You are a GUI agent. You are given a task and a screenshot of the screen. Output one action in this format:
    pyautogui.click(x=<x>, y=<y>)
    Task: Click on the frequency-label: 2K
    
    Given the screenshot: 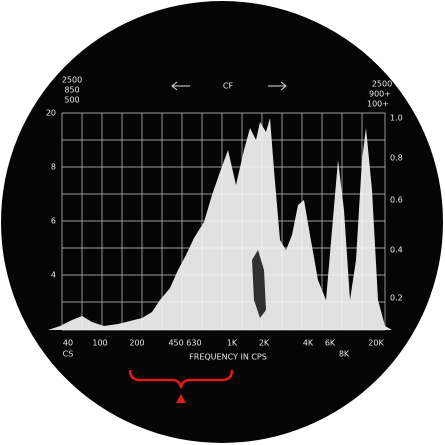 What is the action you would take?
    pyautogui.click(x=264, y=343)
    